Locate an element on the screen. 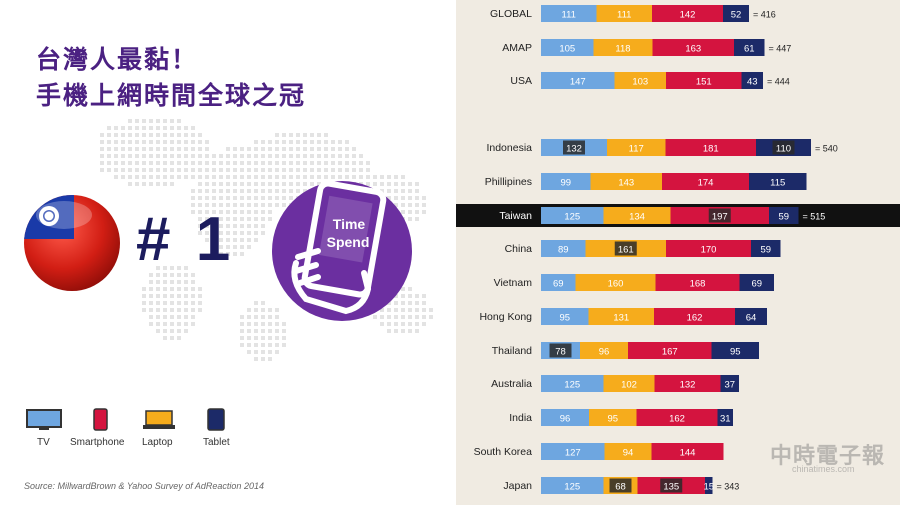 The image size is (900, 505). bar-phillipines-tablet is located at coordinates (778, 181).